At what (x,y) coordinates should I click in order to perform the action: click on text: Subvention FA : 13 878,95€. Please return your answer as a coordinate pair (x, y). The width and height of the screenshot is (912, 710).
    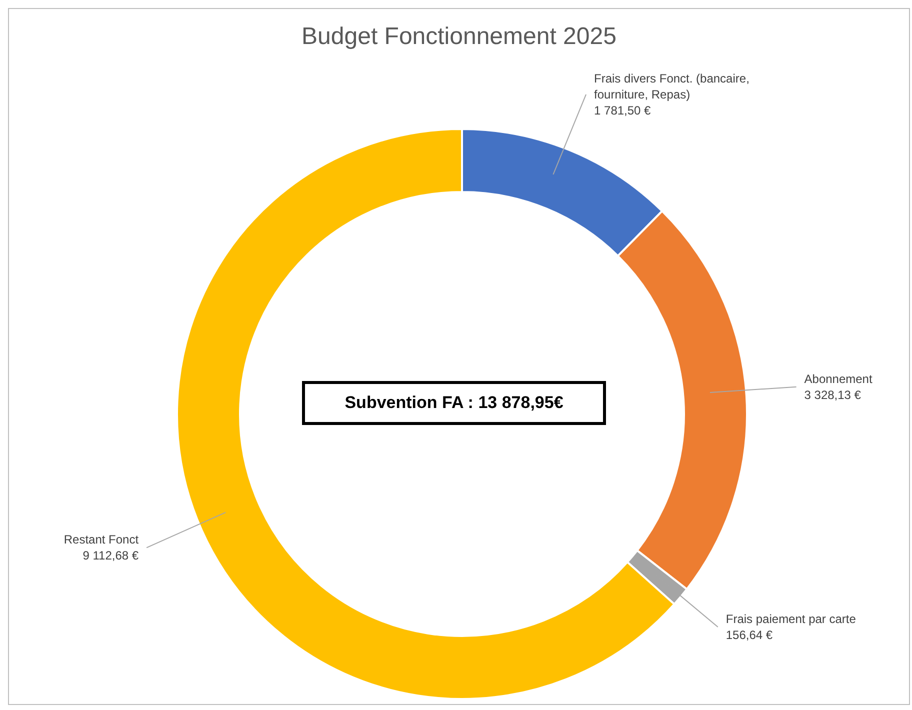
    Looking at the image, I should click on (454, 403).